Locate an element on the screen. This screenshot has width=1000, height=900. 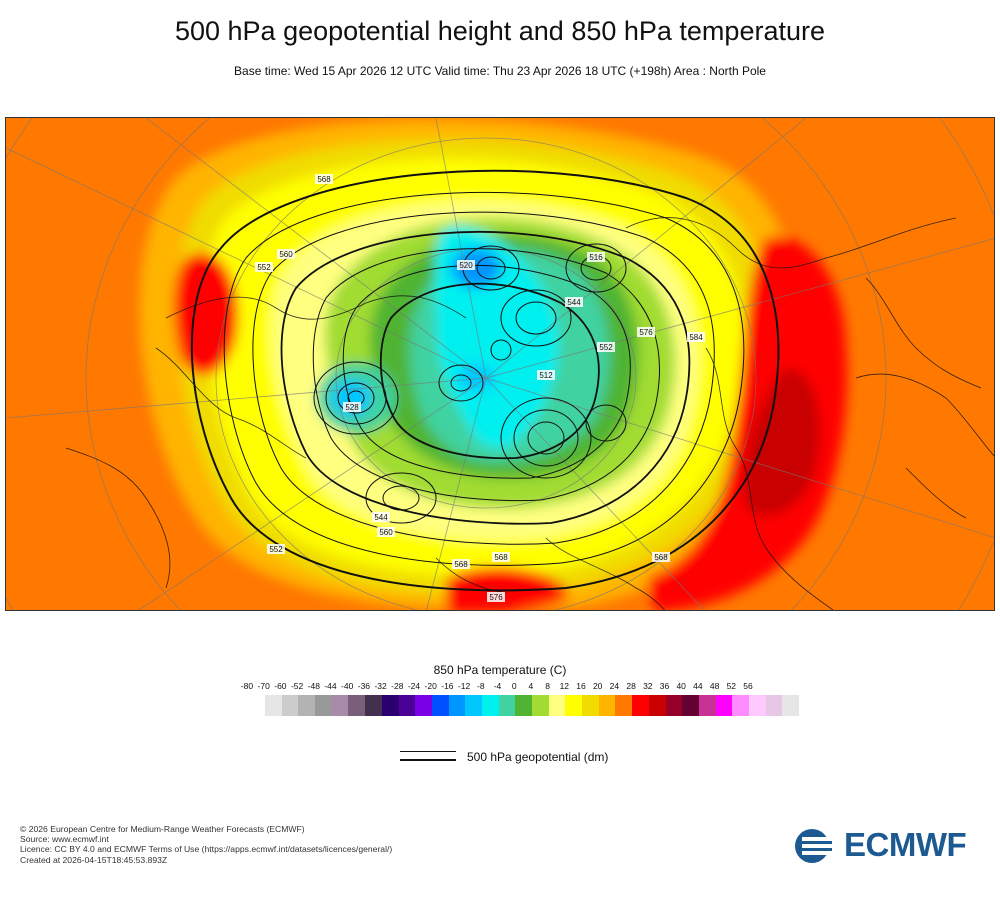
scale-tick-label: 12 is located at coordinates (564, 686).